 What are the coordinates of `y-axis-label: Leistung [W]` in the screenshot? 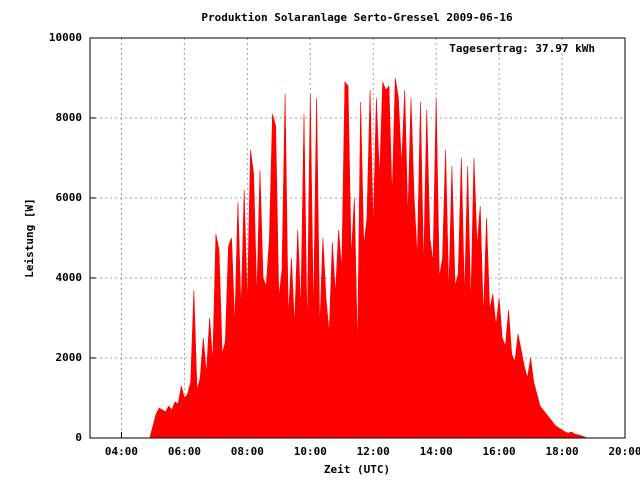 It's located at (29, 237).